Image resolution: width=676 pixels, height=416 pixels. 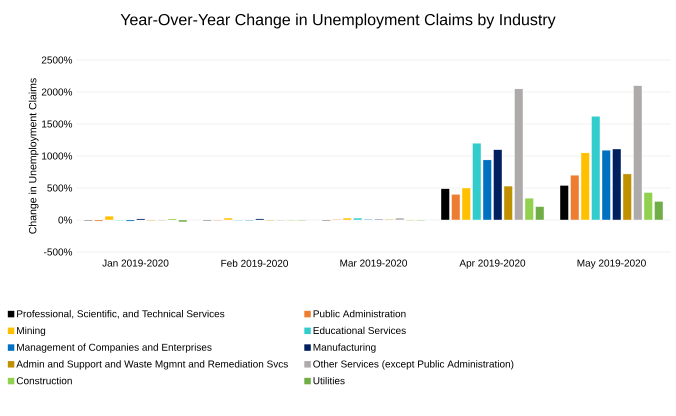 What do you see at coordinates (360, 314) in the screenshot?
I see `legend-label: Public Administration` at bounding box center [360, 314].